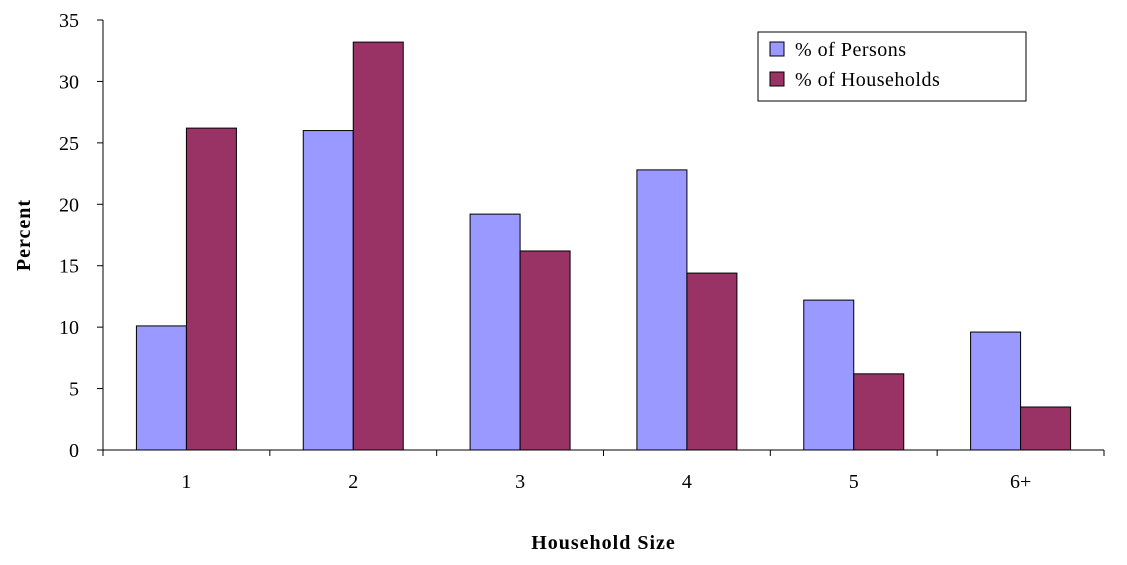 This screenshot has height=565, width=1127. I want to click on bar-households-6+, so click(1046, 428).